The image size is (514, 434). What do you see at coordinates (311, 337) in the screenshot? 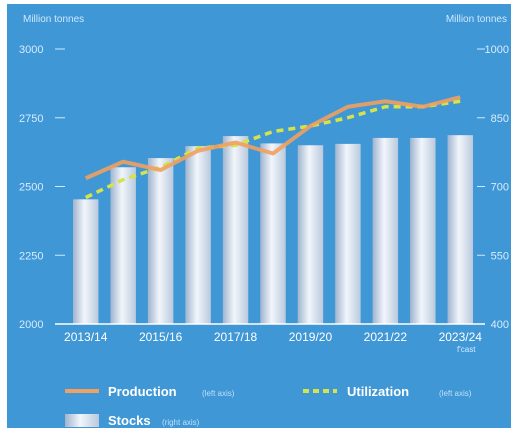
I see `x-tick-label-2019/20: 2019/20` at bounding box center [311, 337].